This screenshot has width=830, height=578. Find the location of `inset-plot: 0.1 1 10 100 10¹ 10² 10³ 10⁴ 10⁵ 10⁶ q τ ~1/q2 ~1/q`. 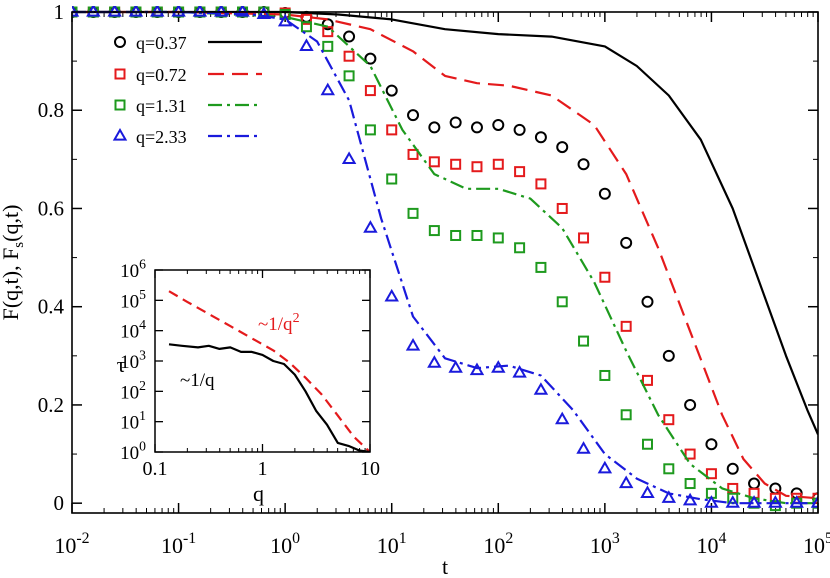

inset-plot: 0.1 1 10 100 10¹ 10² 10³ 10⁴ 10⁵ 10⁶ q τ ~1/q2 ~1/q is located at coordinates (248, 381).